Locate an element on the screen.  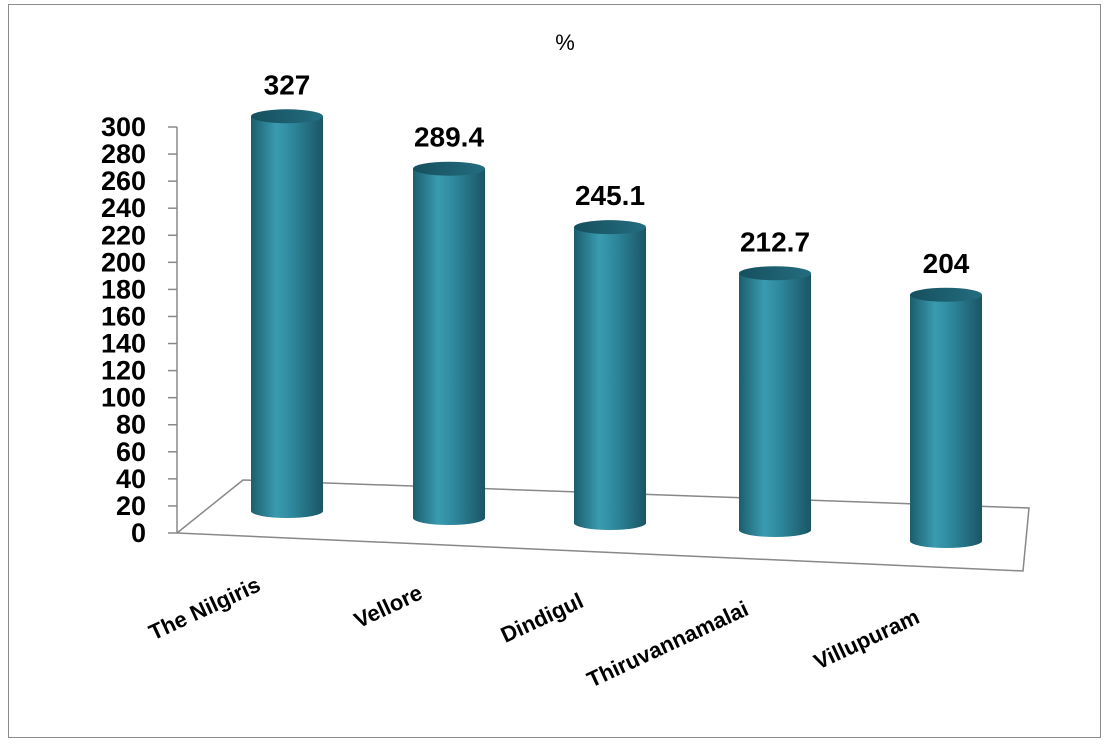
x-tick-label: Thiruvannamalai is located at coordinates (667, 644).